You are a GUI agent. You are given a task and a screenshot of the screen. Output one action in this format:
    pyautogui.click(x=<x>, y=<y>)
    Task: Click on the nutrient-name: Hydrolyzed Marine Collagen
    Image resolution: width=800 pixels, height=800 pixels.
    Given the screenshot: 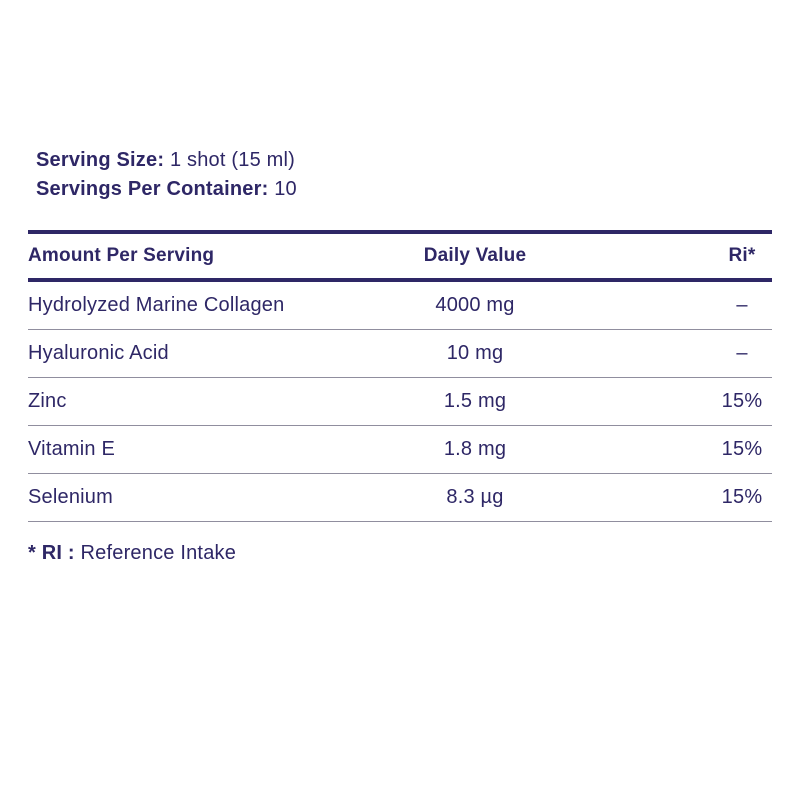 What is the action you would take?
    pyautogui.click(x=156, y=305)
    